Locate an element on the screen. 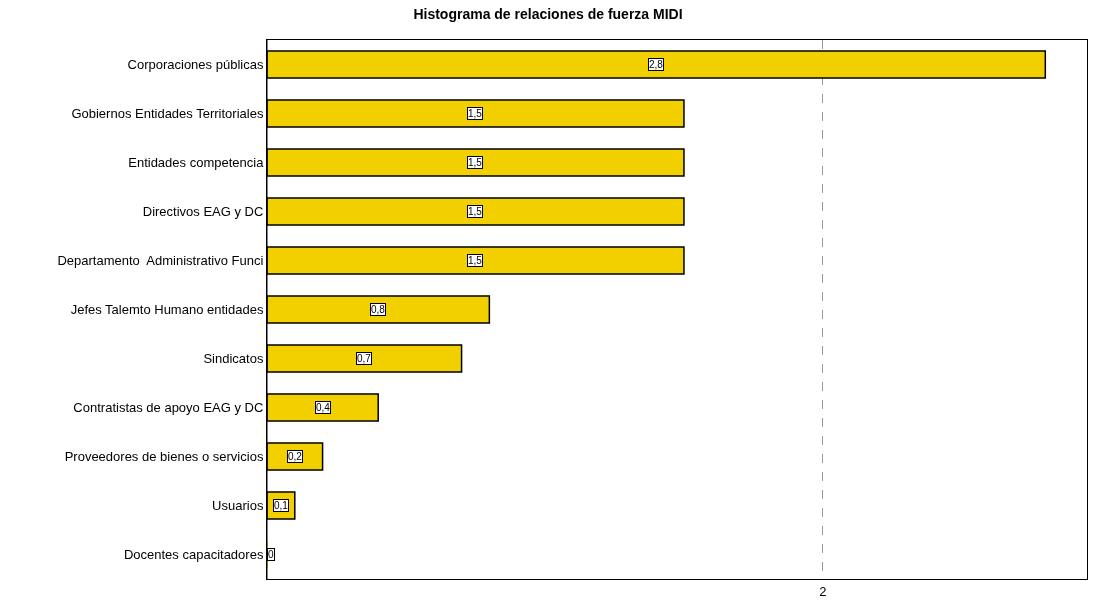 The image size is (1096, 607). data-label: 0 is located at coordinates (271, 554).